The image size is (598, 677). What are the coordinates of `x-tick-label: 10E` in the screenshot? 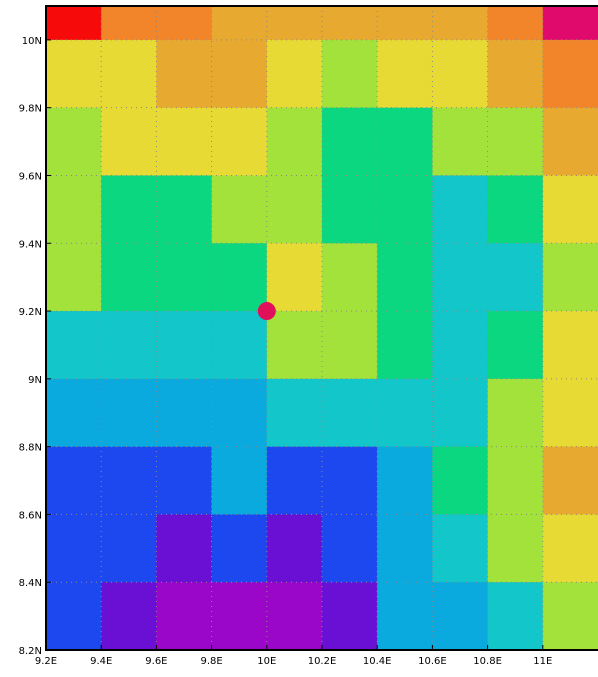 It's located at (266, 661).